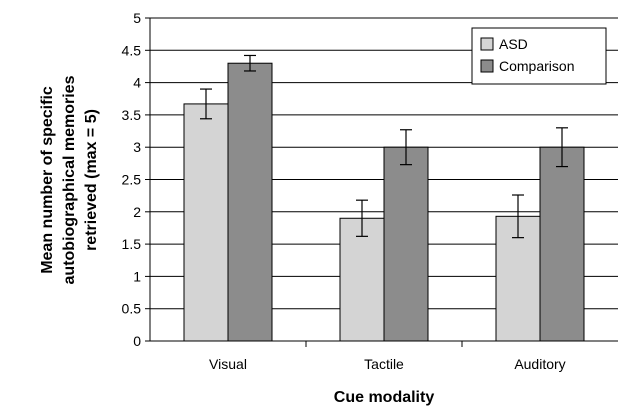 The image size is (636, 410). Describe the element at coordinates (132, 309) in the screenshot. I see `y-tick-label: 0.5` at that location.